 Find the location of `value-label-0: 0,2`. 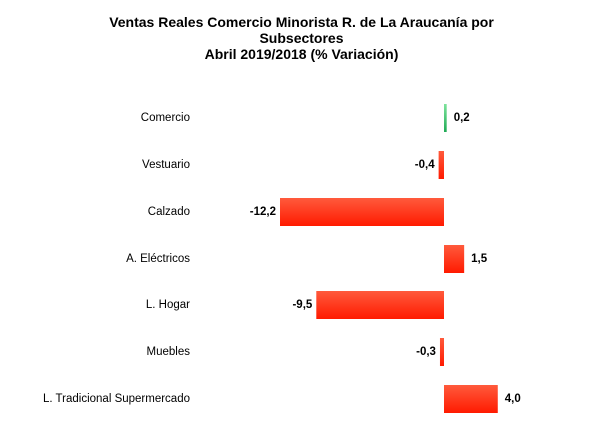

value-label-0: 0,2 is located at coordinates (462, 118).